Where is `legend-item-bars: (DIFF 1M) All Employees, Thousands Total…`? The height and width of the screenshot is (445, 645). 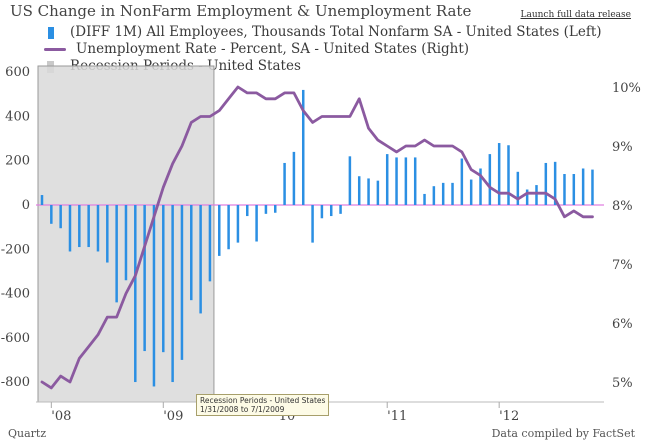
legend-item-bars: (DIFF 1M) All Employees, Thousands Total… is located at coordinates (323, 32).